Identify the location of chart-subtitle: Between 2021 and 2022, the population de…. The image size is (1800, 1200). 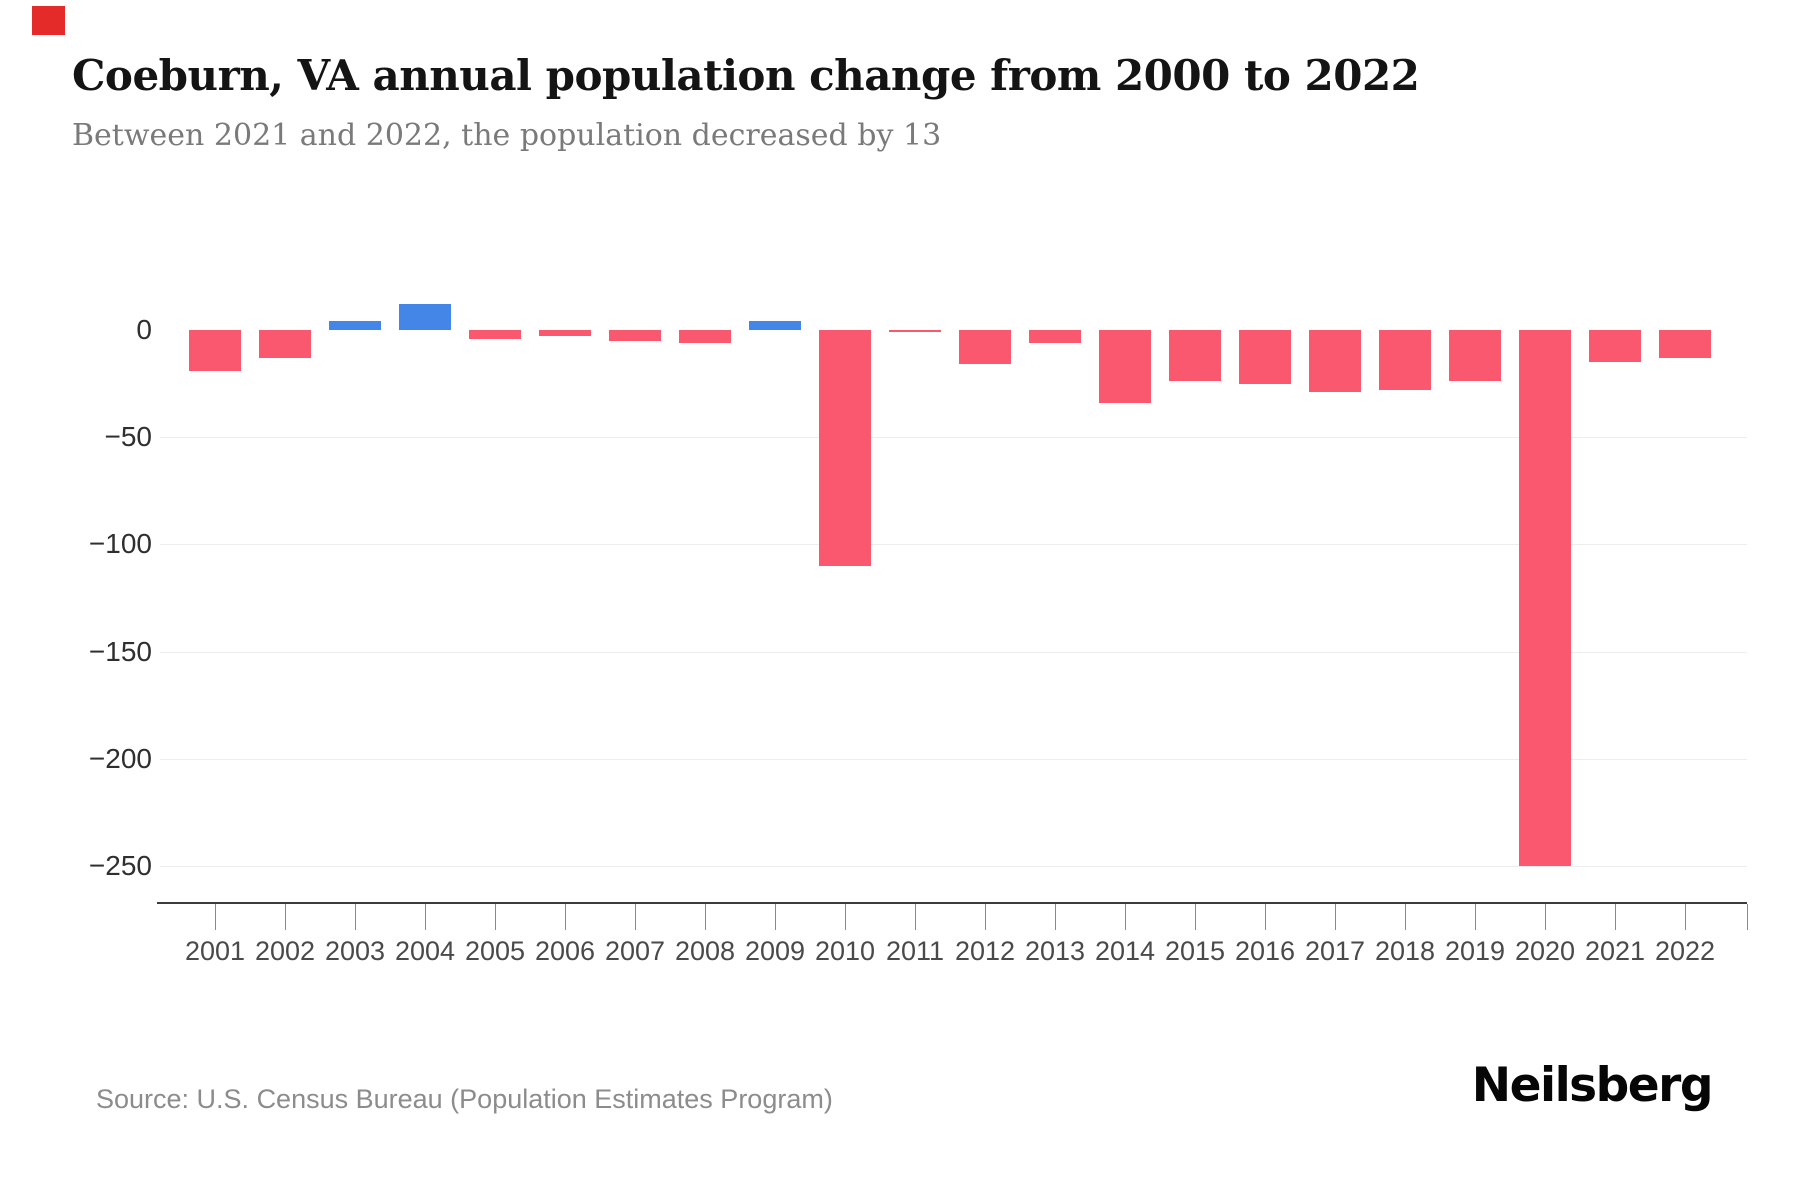
(507, 135).